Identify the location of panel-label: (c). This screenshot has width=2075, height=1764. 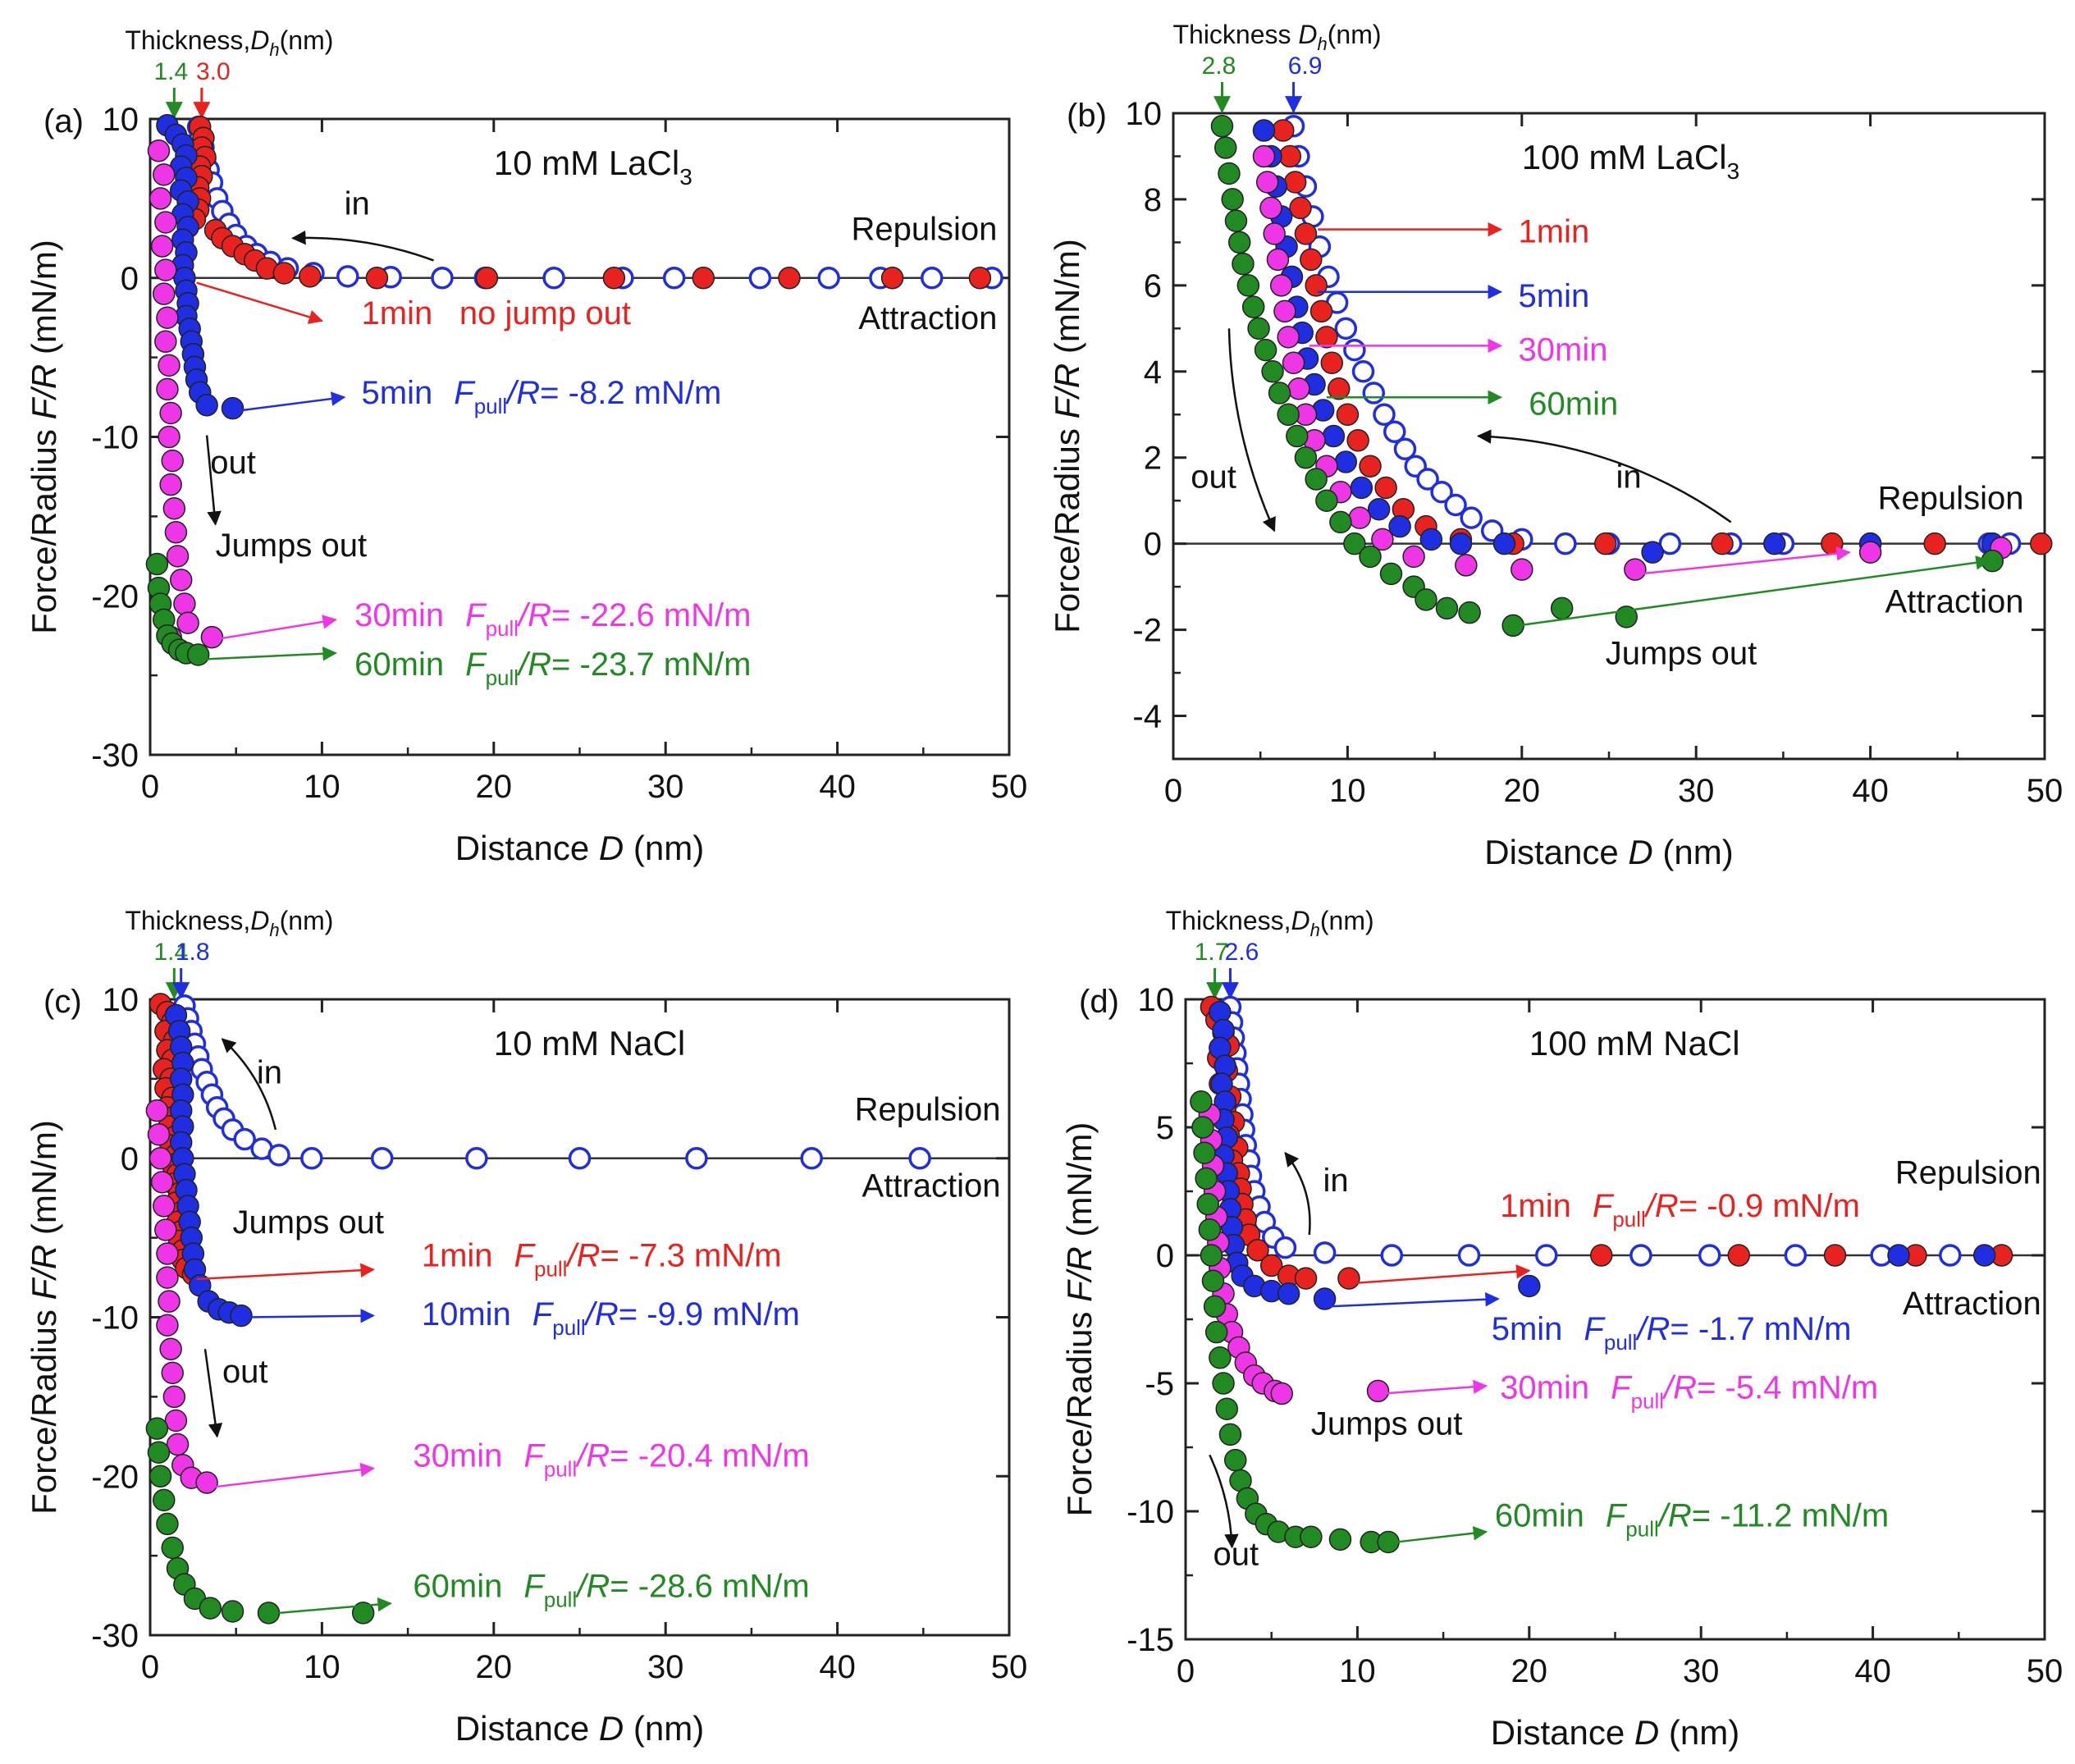
(63, 1002).